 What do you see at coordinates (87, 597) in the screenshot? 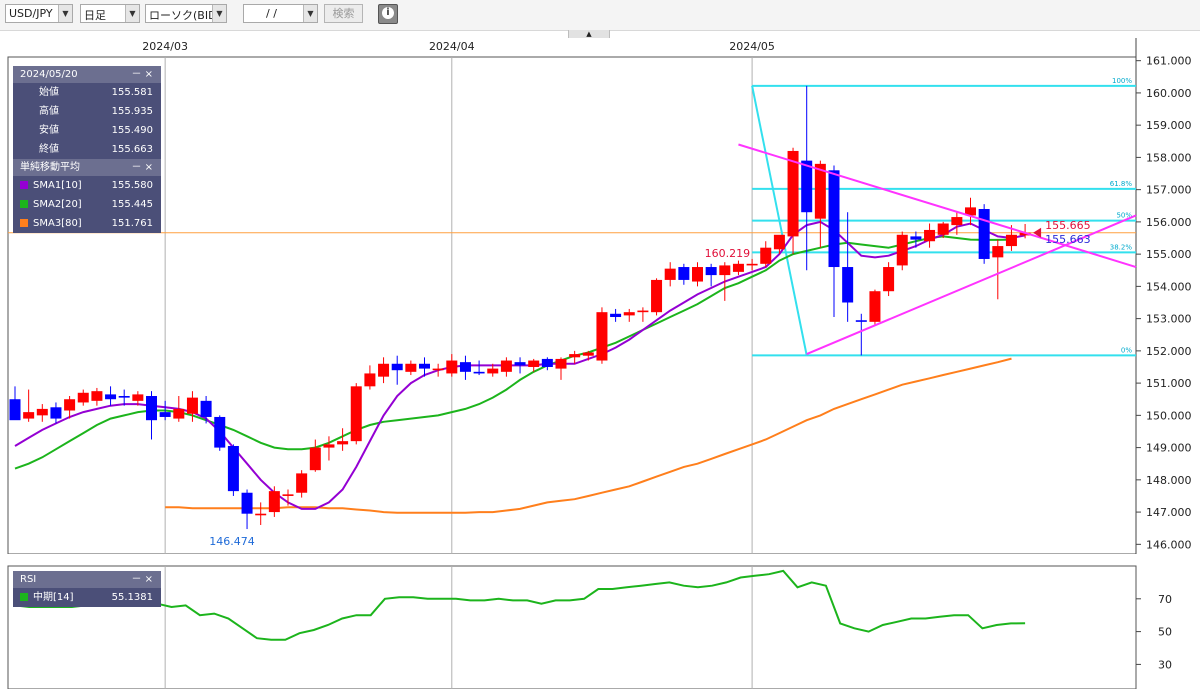
I see `rsi-row: 中期[14] 55.1381` at bounding box center [87, 597].